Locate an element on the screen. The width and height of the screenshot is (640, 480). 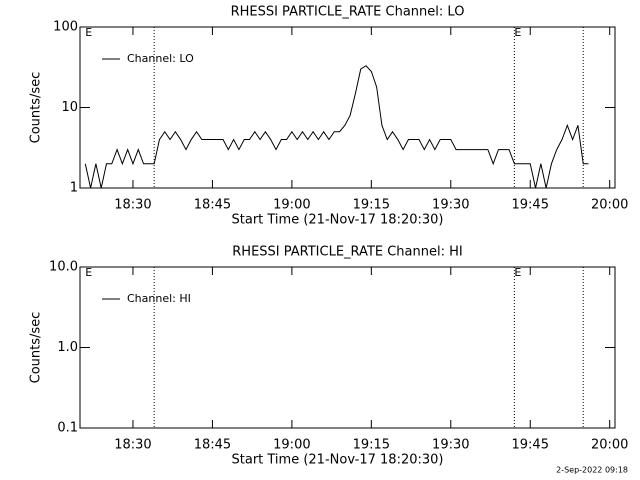
y-tick-label: 0.1 is located at coordinates (67, 428).